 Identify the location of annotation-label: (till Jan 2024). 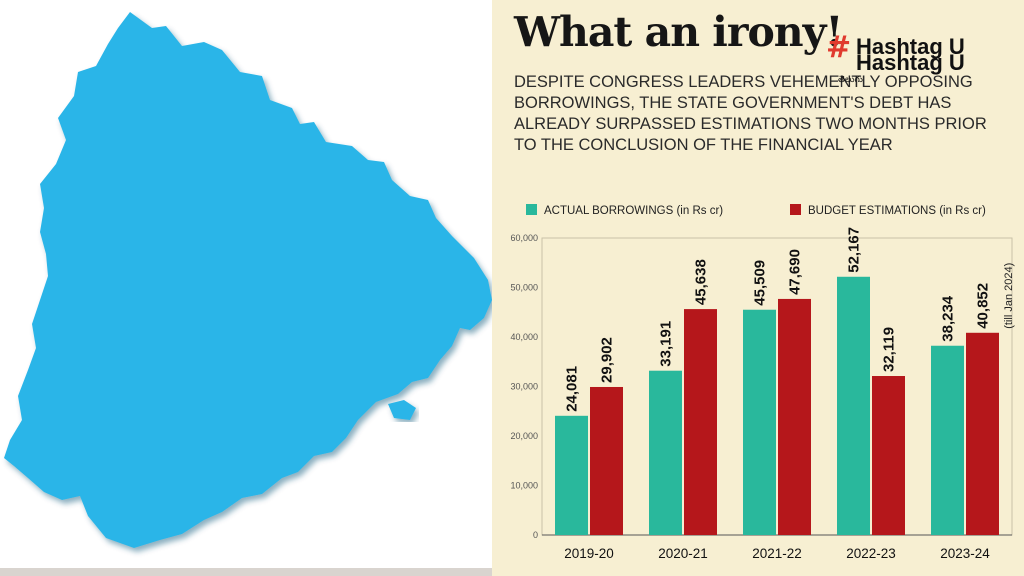
(1009, 296).